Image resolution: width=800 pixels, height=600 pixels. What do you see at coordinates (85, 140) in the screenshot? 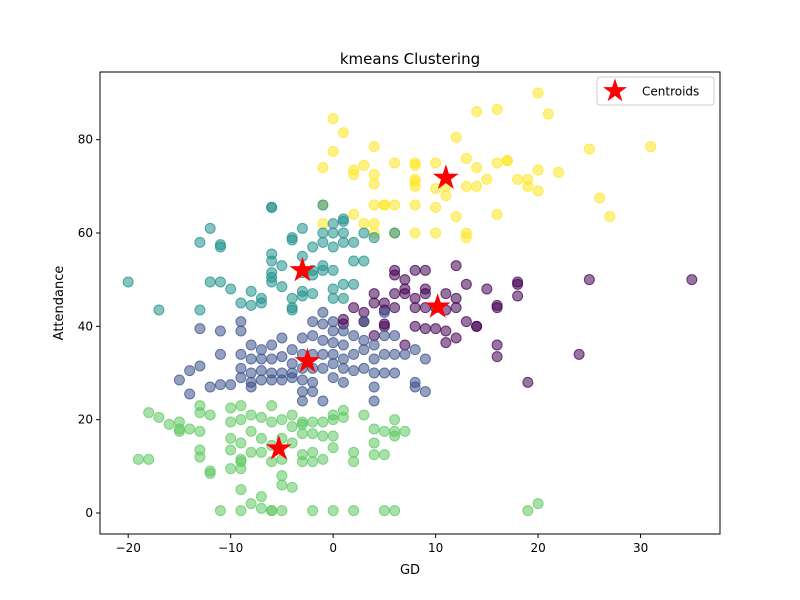
I see `y-tick-label: 80` at bounding box center [85, 140].